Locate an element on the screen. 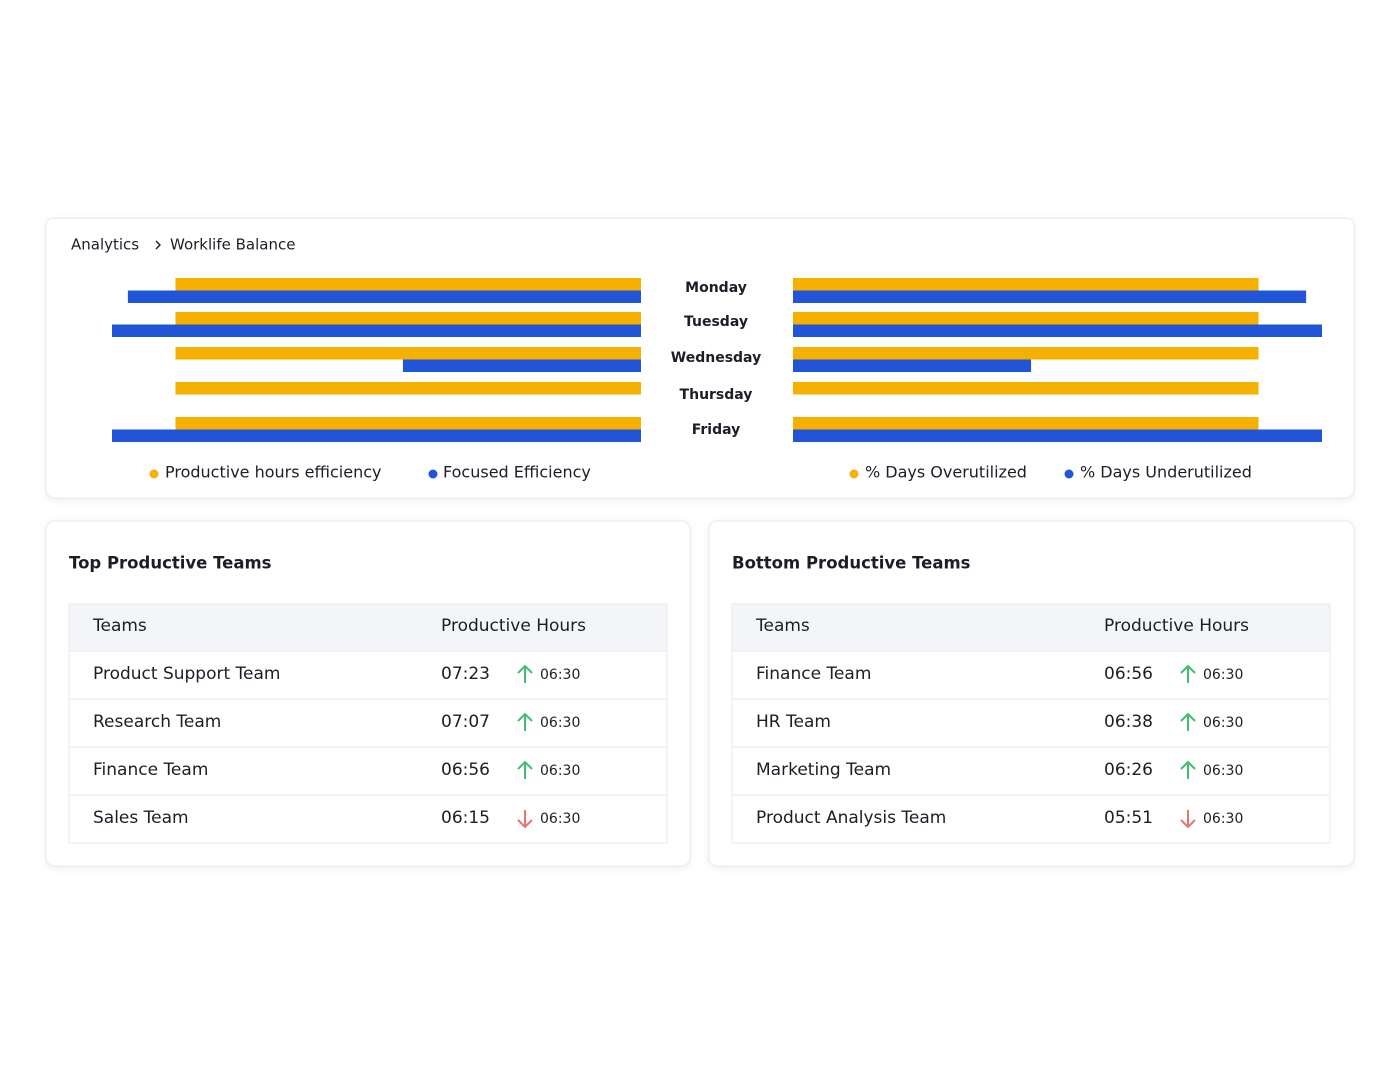 This screenshot has height=1084, width=1400. legend-label: Productive hours efficiency is located at coordinates (273, 472).